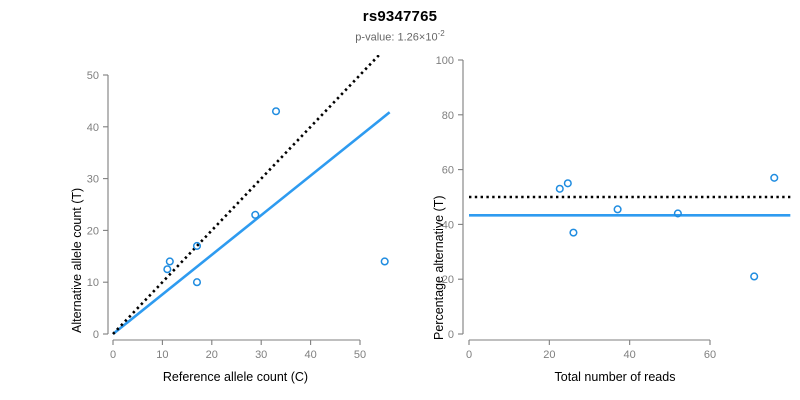 This screenshot has height=400, width=800. I want to click on right-y-tick-label: 20, so click(448, 280).